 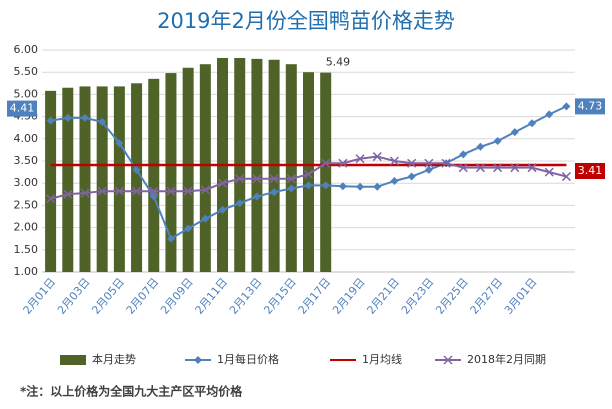 I want to click on y-tick-label: 5.00, so click(x=26, y=93).